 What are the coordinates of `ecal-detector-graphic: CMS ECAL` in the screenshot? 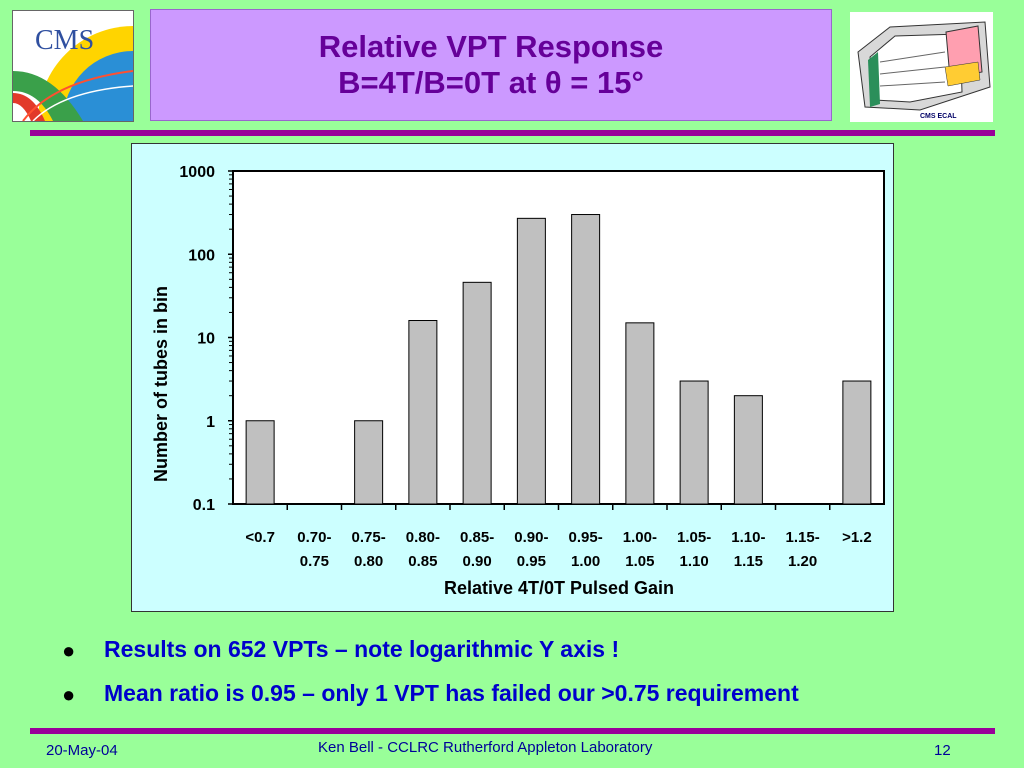 It's located at (924, 70).